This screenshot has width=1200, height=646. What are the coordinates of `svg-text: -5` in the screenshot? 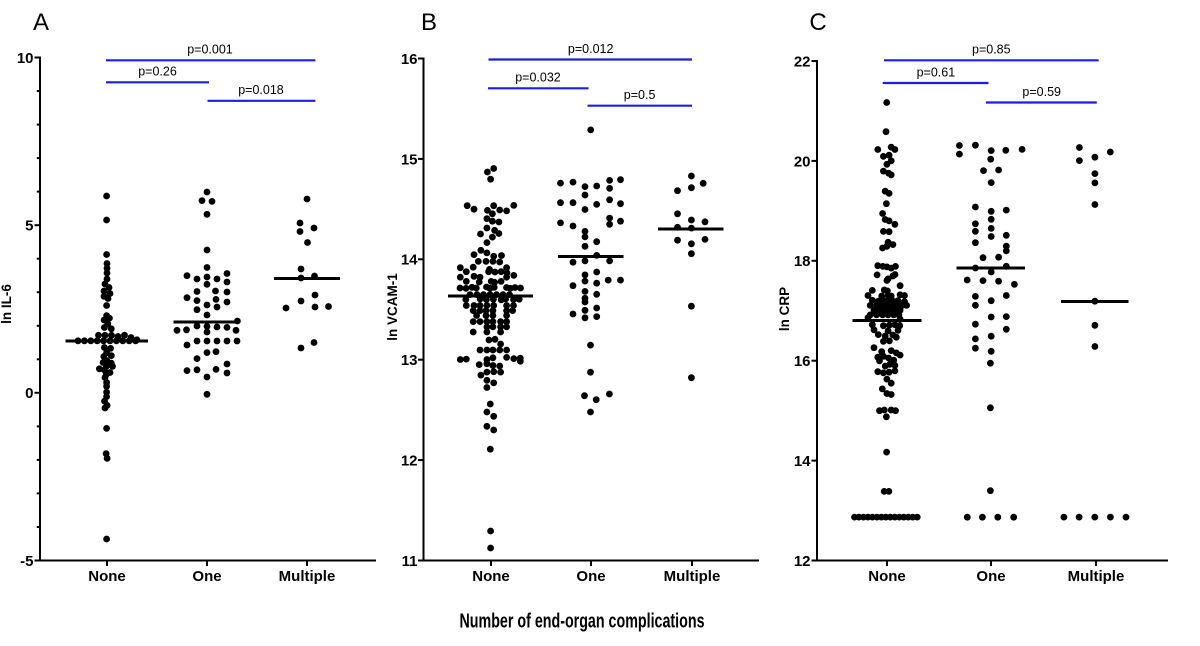 It's located at (26, 561).